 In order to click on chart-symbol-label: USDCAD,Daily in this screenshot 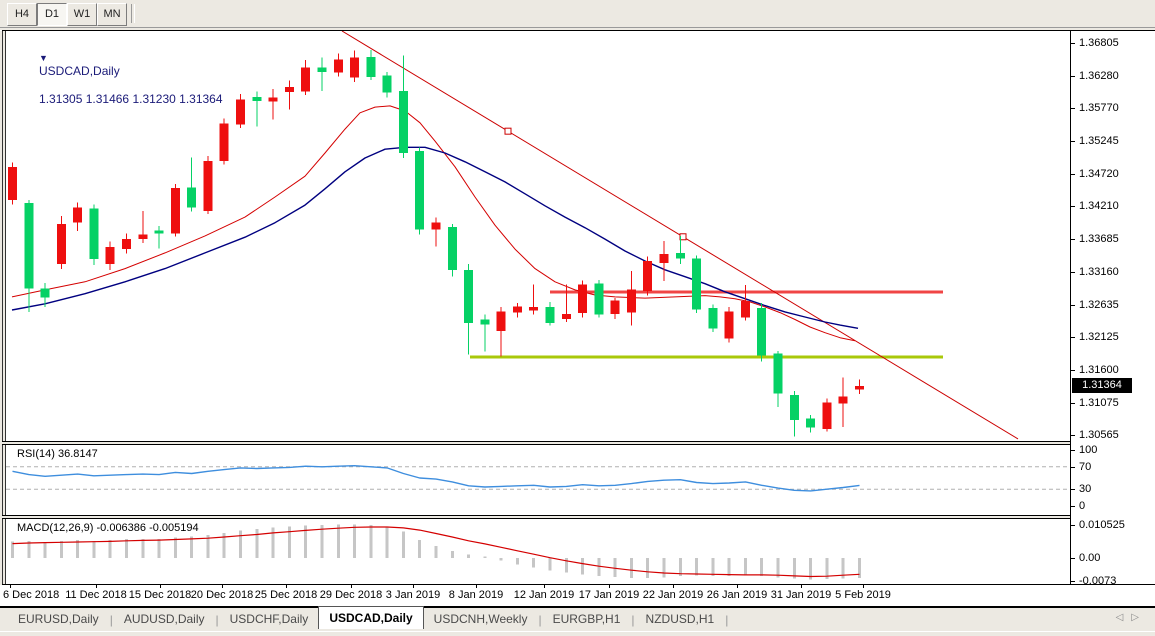, I will do `click(79, 71)`.